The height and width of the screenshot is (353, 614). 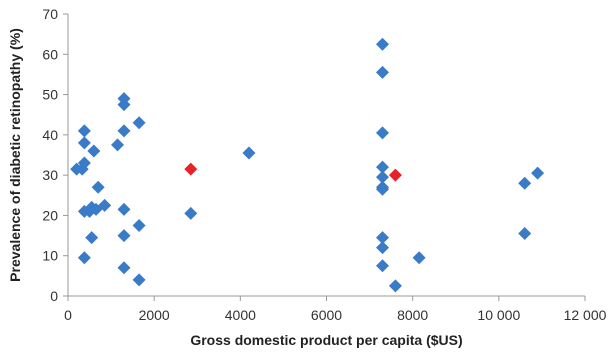 What do you see at coordinates (55, 155) in the screenshot?
I see `y-axis-ticks: 0 10 20 30 40 50 60 70` at bounding box center [55, 155].